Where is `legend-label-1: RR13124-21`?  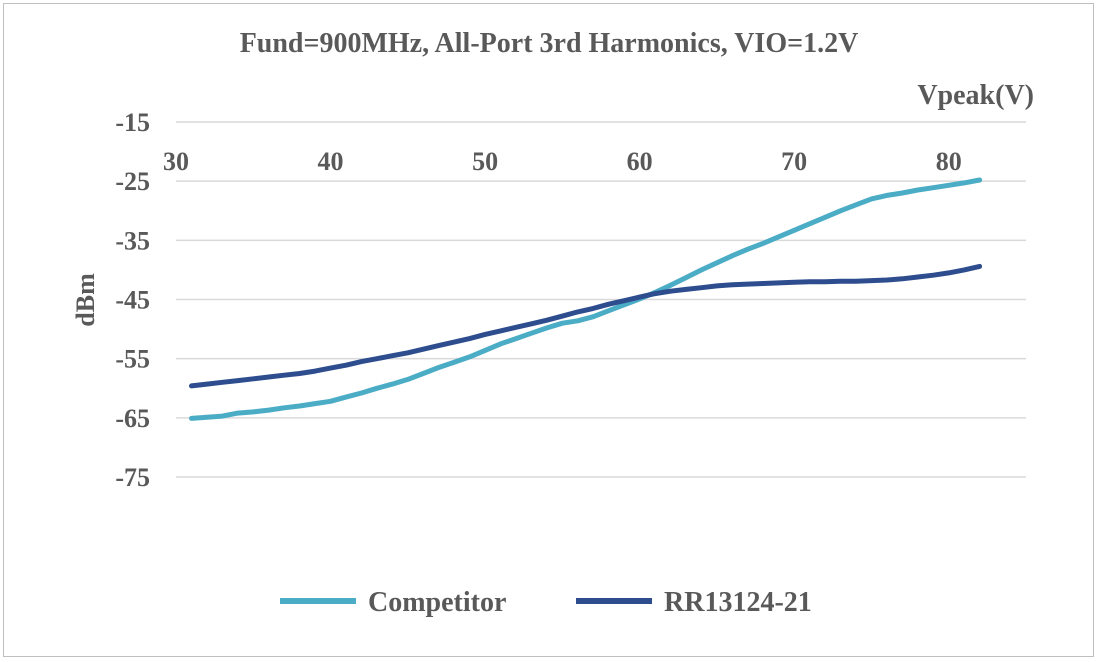
legend-label-1: RR13124-21 is located at coordinates (738, 602).